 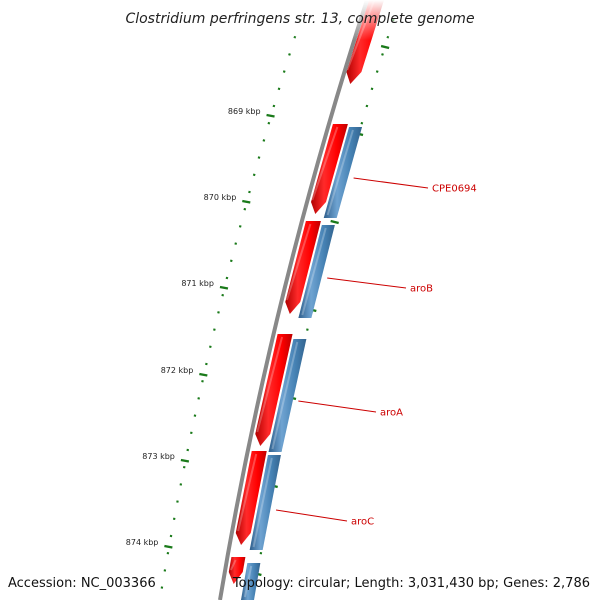 What do you see at coordinates (220, 197) in the screenshot?
I see `tick-label: 870 kbp` at bounding box center [220, 197].